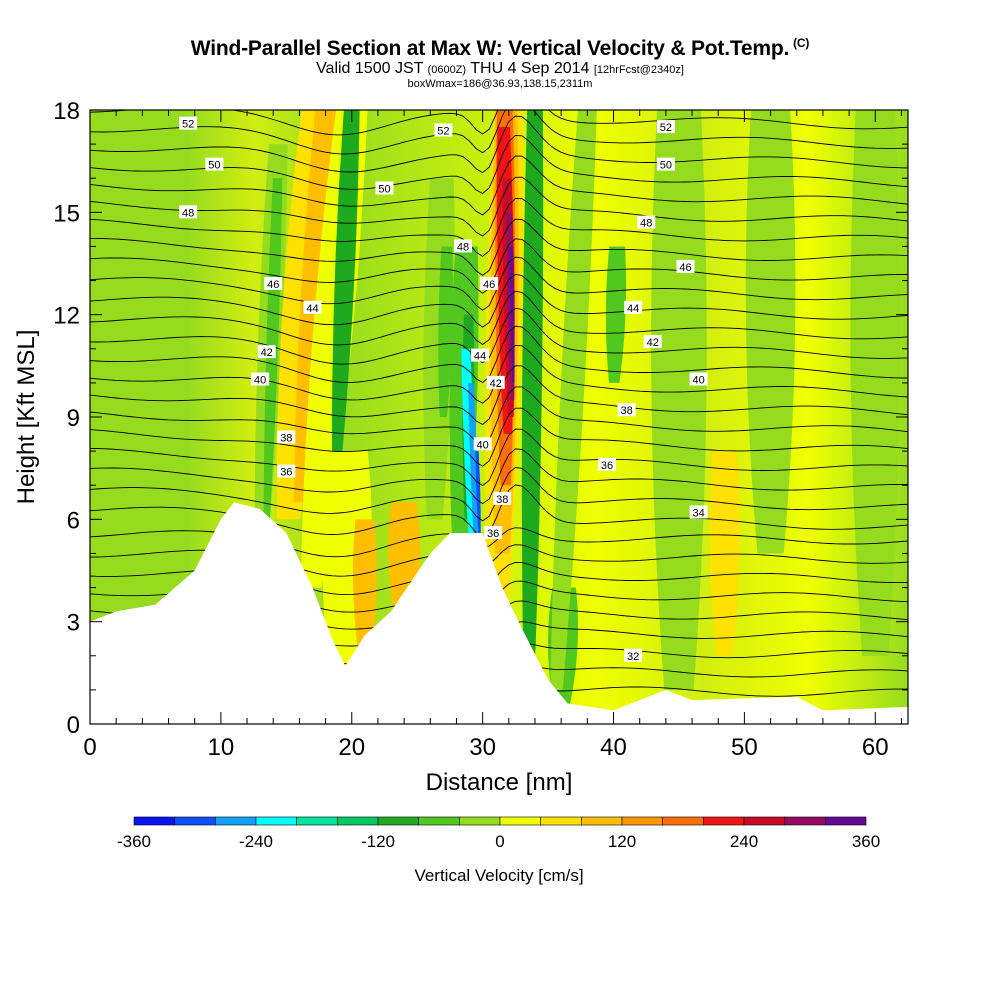  I want to click on x-tick-label: 30, so click(482, 747).